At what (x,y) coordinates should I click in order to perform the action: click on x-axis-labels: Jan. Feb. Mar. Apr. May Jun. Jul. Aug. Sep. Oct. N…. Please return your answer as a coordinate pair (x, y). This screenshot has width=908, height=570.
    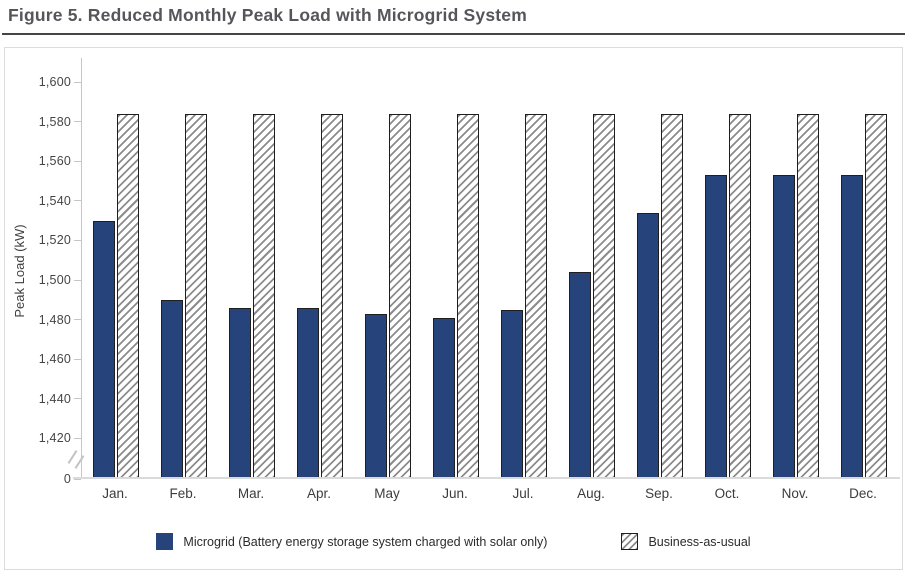
    Looking at the image, I should click on (489, 493).